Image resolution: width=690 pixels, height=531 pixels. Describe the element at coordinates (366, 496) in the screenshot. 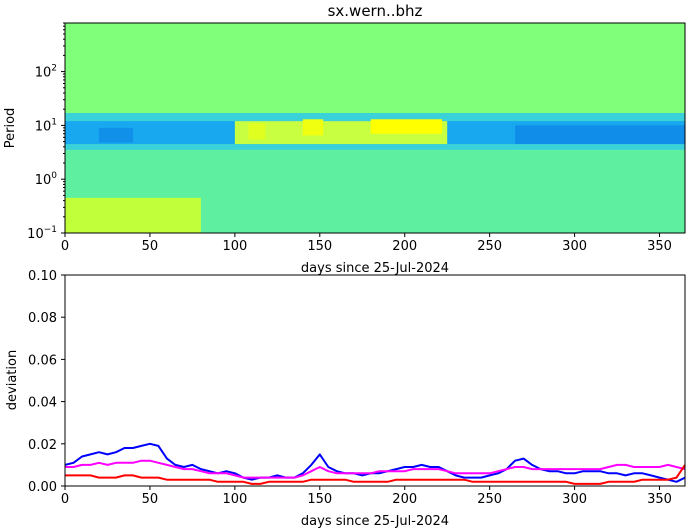

I see `deviation-x-ticks: 0 50 100 150 200 250 300 350` at that location.